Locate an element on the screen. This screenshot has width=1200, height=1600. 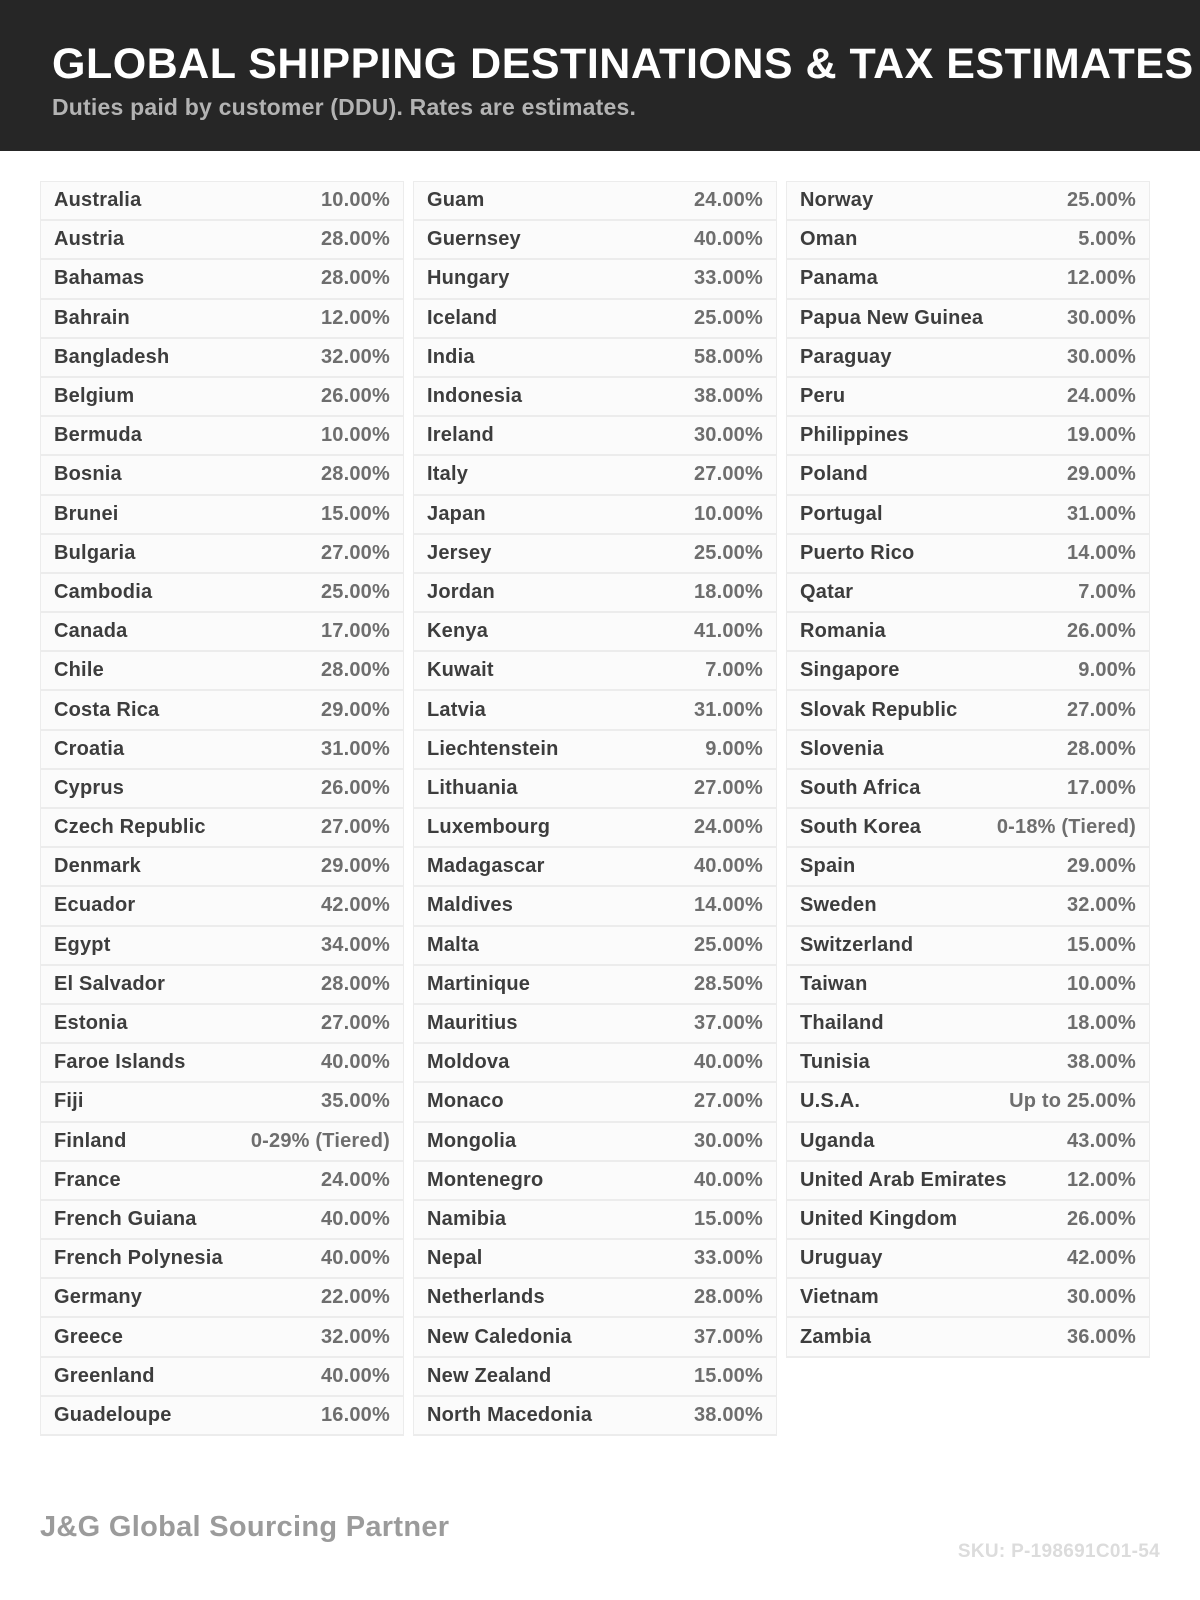
table-row: Estonia 27.00% is located at coordinates (222, 1024).